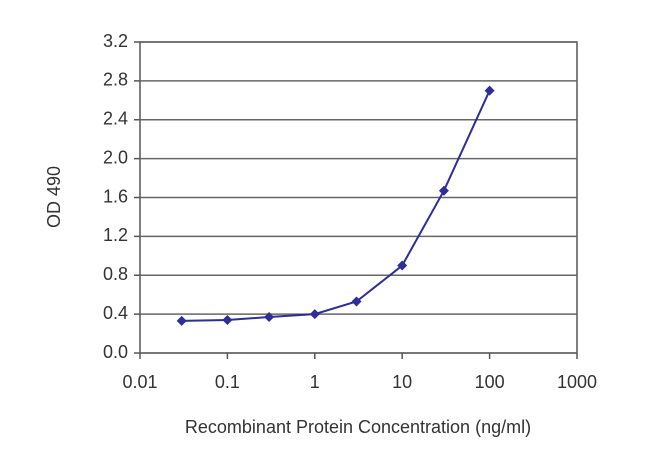  I want to click on x-tick-label: 0.01, so click(139, 382).